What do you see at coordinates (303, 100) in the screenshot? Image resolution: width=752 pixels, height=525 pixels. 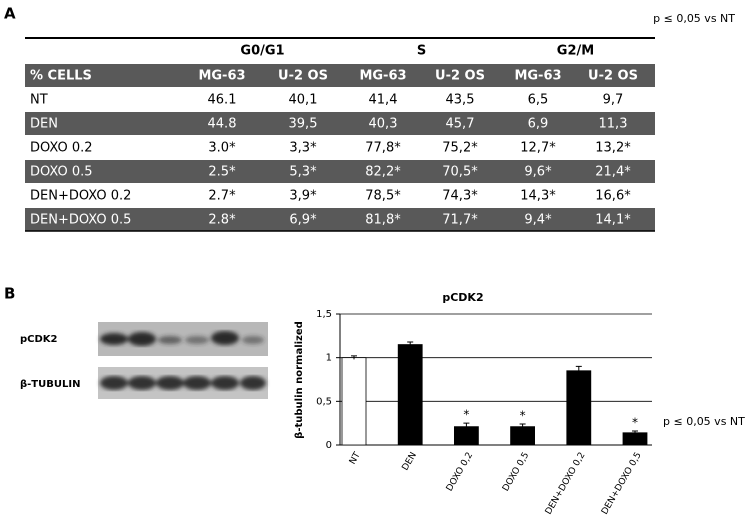 I see `cell: 40,1` at bounding box center [303, 100].